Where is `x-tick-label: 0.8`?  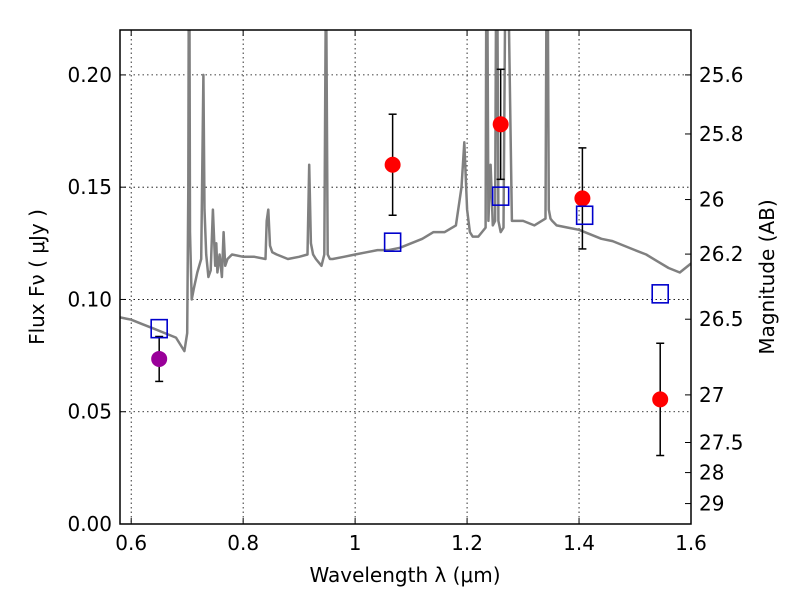 x-tick-label: 0.8 is located at coordinates (243, 543).